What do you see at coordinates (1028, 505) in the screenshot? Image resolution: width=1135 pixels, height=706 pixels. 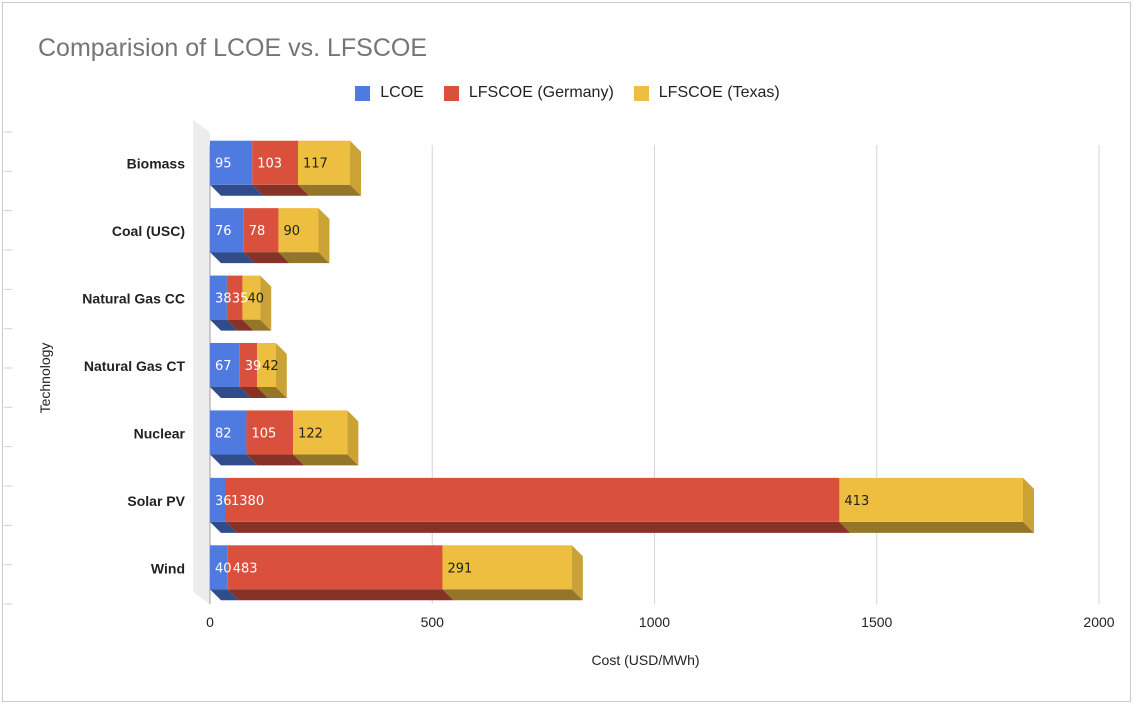 I see `bar-end-solar-pv` at bounding box center [1028, 505].